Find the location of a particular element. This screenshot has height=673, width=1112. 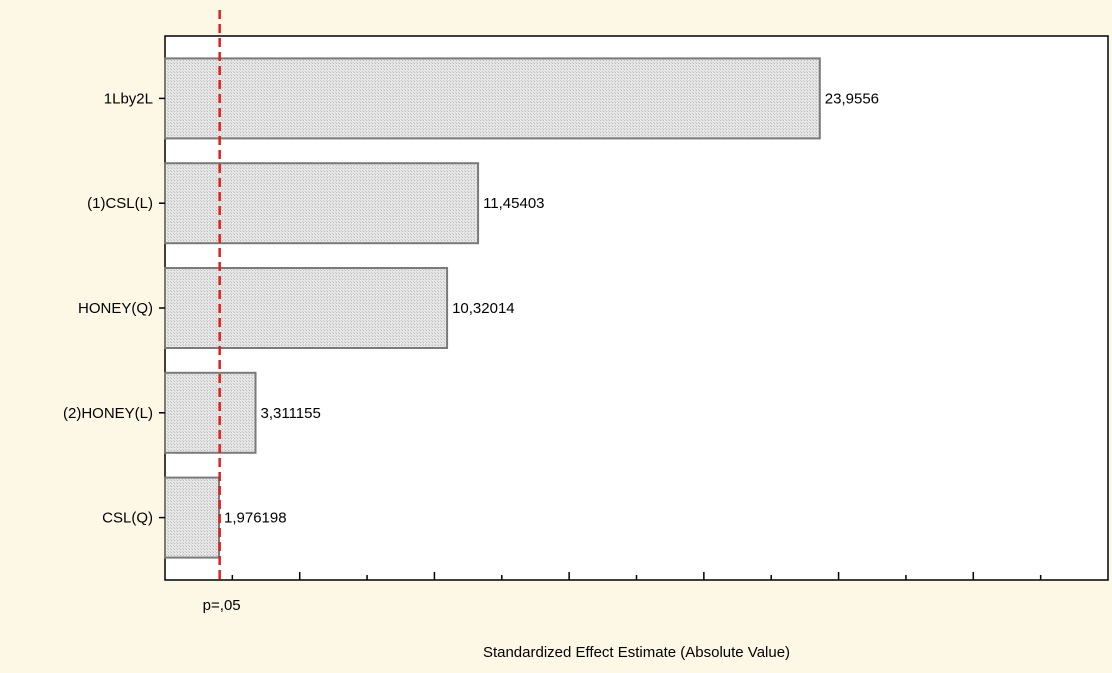

category-label: 1Lby2L is located at coordinates (128, 98).